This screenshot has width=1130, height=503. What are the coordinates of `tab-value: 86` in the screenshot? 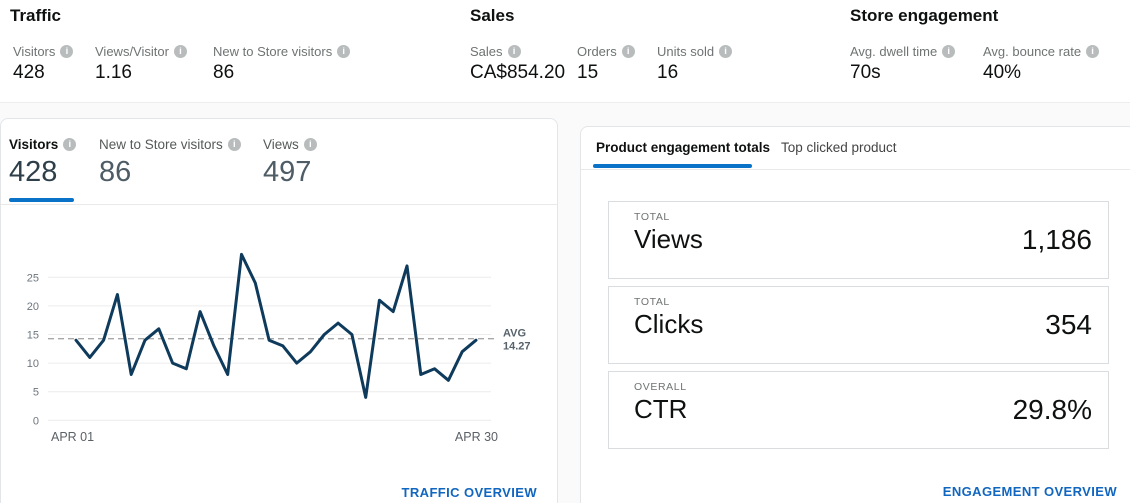 It's located at (115, 172).